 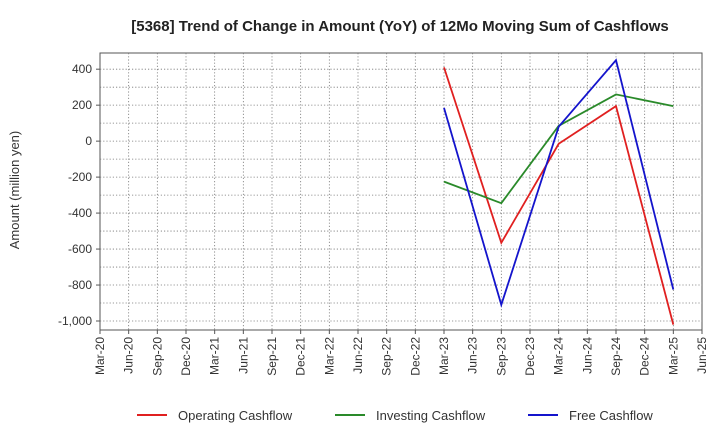 What do you see at coordinates (82, 69) in the screenshot?
I see `y-tick-label: 400` at bounding box center [82, 69].